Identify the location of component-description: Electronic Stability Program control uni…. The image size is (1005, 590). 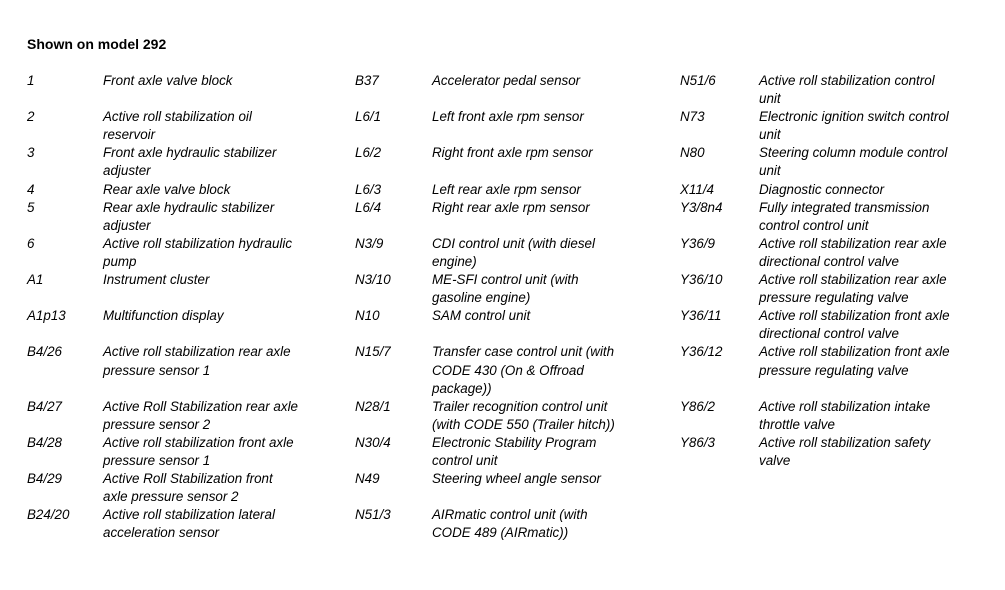
(514, 451).